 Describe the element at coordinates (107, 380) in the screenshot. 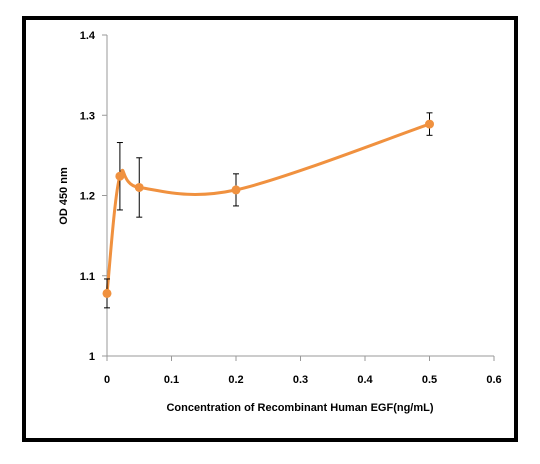

I see `x-tick-label: 0` at that location.